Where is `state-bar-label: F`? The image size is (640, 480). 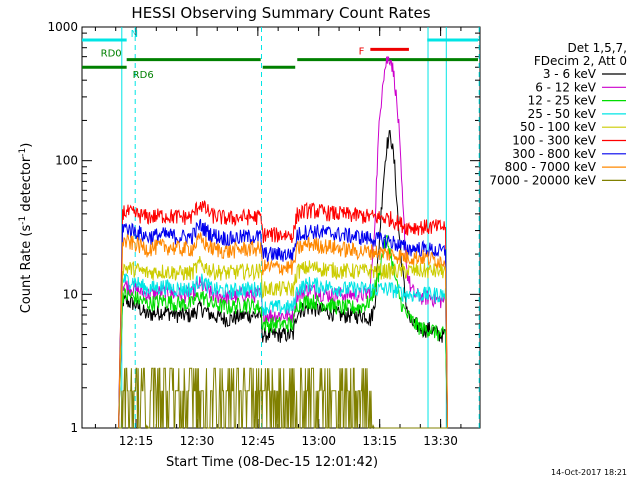 state-bar-label: F is located at coordinates (362, 51).